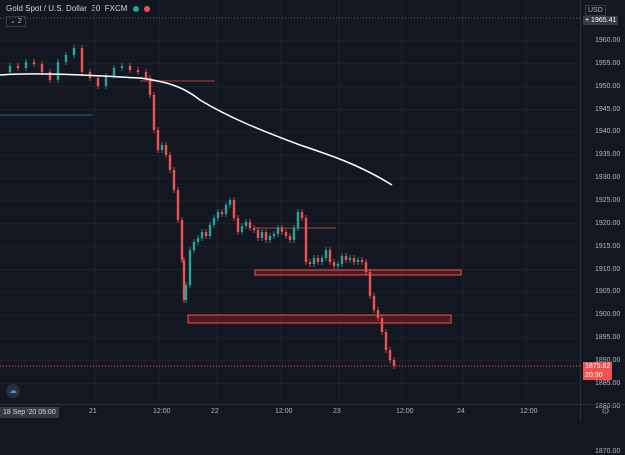 The width and height of the screenshot is (625, 455). Describe the element at coordinates (598, 371) in the screenshot. I see `last-price-tag: 1875.62 20:30` at that location.